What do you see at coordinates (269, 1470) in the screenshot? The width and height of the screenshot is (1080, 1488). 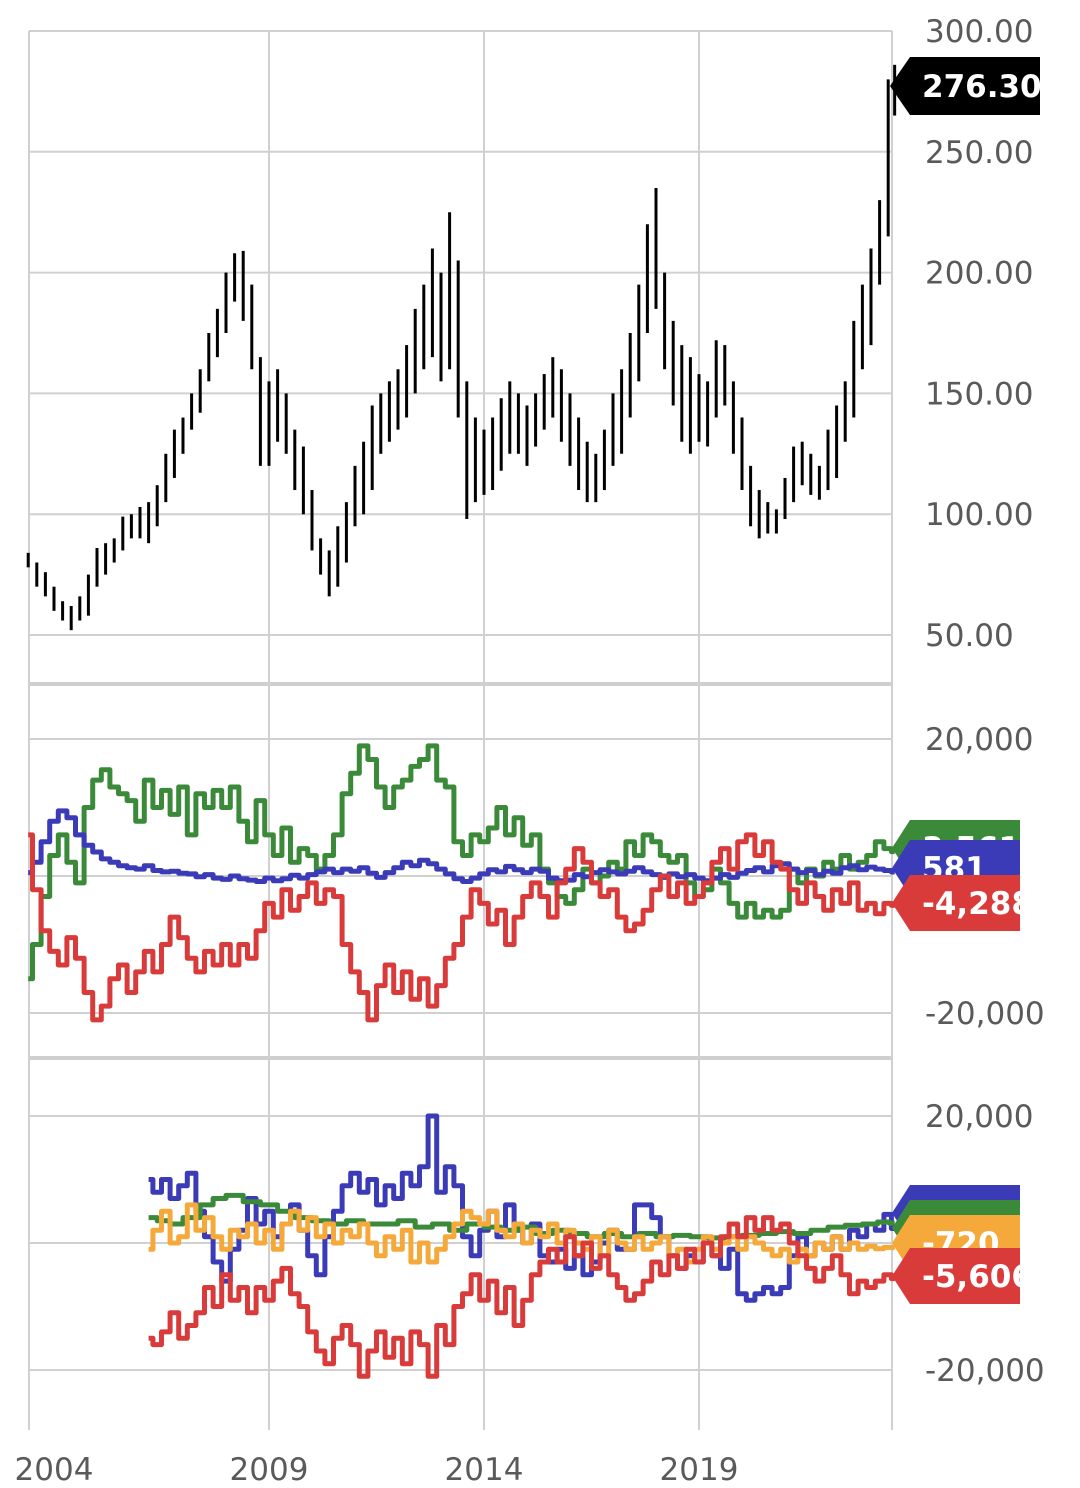 I see `x-tick-label: 2009` at bounding box center [269, 1470].